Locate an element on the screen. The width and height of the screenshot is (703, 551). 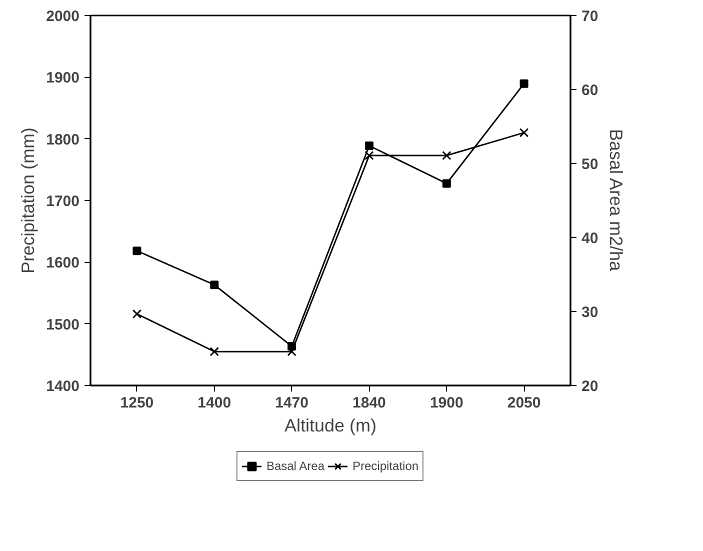
x-tick-label: 1250 is located at coordinates (137, 403).